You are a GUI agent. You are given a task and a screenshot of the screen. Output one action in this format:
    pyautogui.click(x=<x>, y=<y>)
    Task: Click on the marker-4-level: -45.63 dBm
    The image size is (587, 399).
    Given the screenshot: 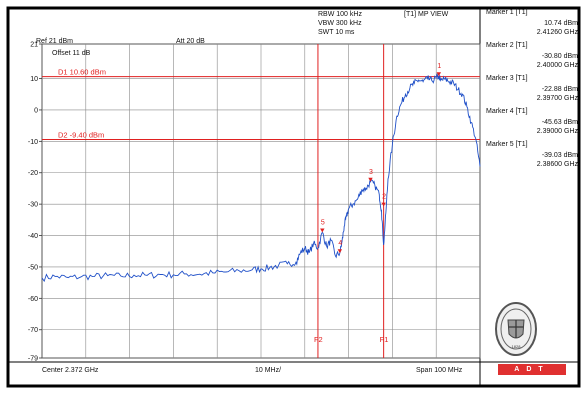 What is the action you would take?
    pyautogui.click(x=559, y=122)
    